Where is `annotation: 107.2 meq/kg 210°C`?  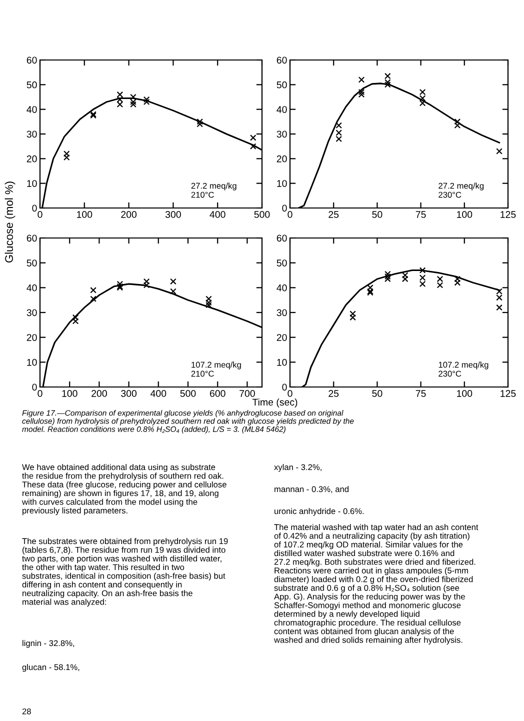 annotation: 107.2 meq/kg 210°C is located at coordinates (216, 369).